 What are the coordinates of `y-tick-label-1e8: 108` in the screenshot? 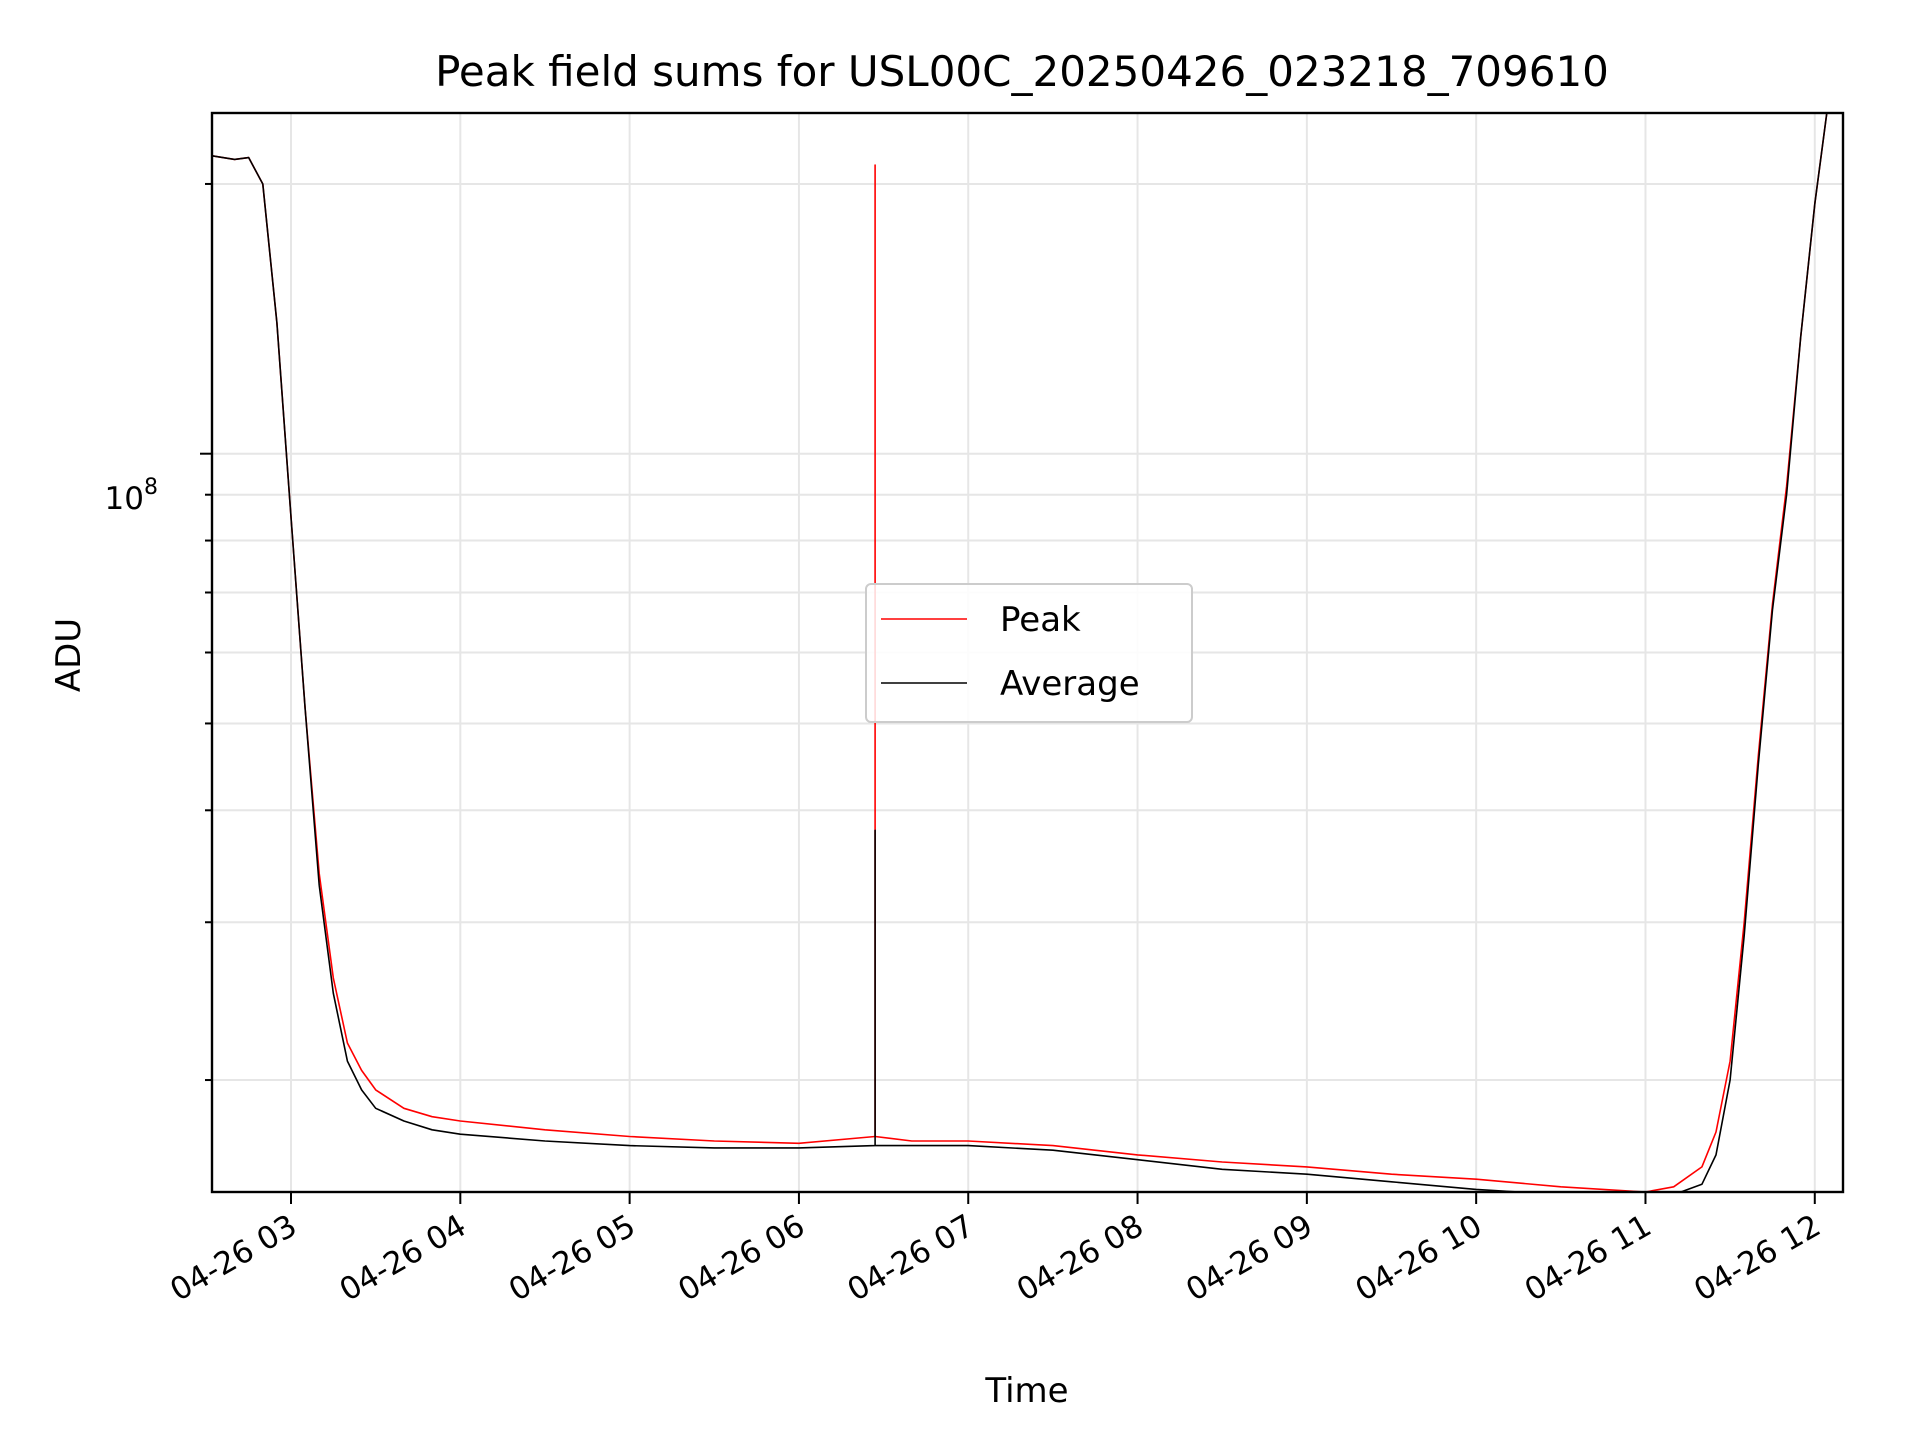 It's located at (131, 496).